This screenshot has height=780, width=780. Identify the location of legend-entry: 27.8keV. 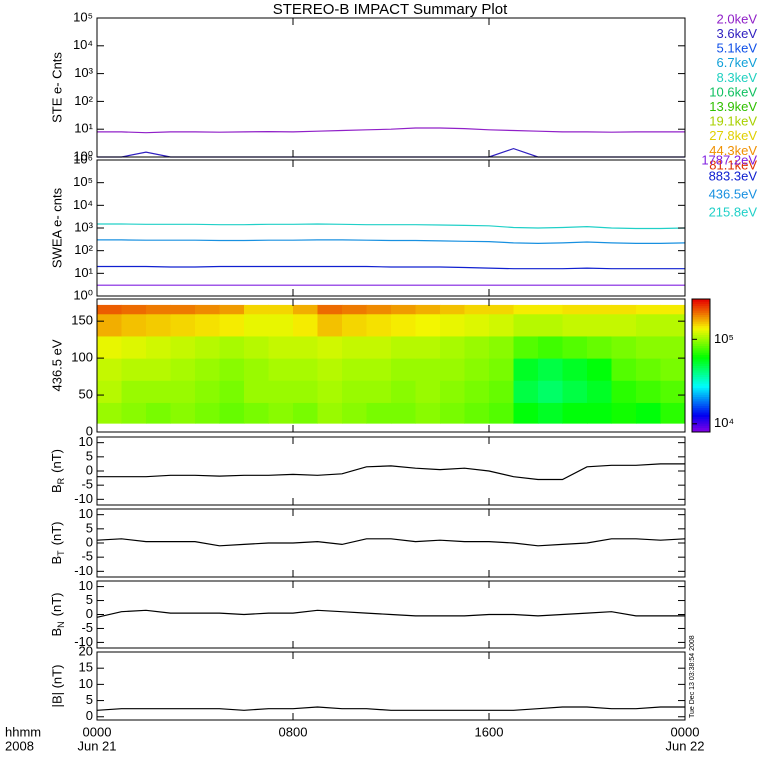
(733, 135).